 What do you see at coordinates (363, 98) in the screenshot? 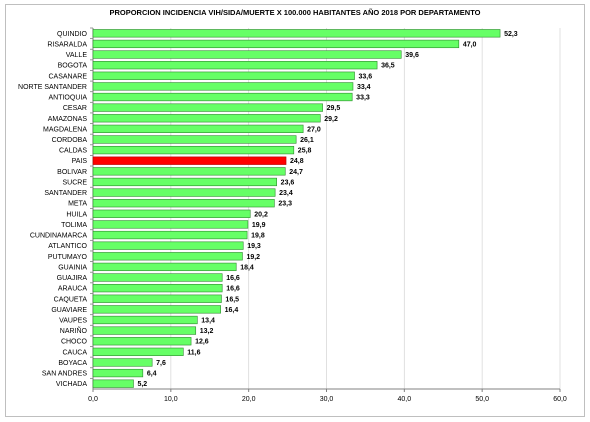
I see `value-label: 33,3` at bounding box center [363, 98].